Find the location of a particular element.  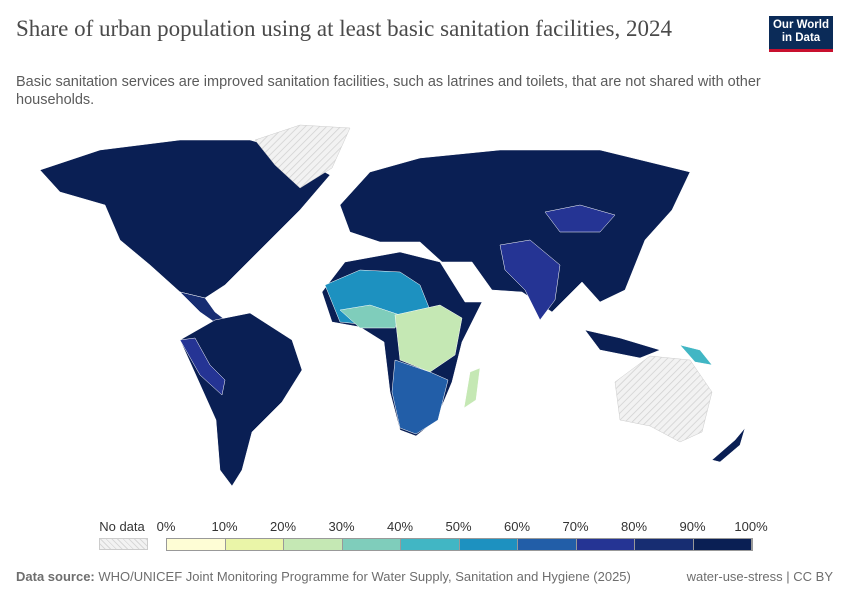

region-north-america is located at coordinates (185, 219).